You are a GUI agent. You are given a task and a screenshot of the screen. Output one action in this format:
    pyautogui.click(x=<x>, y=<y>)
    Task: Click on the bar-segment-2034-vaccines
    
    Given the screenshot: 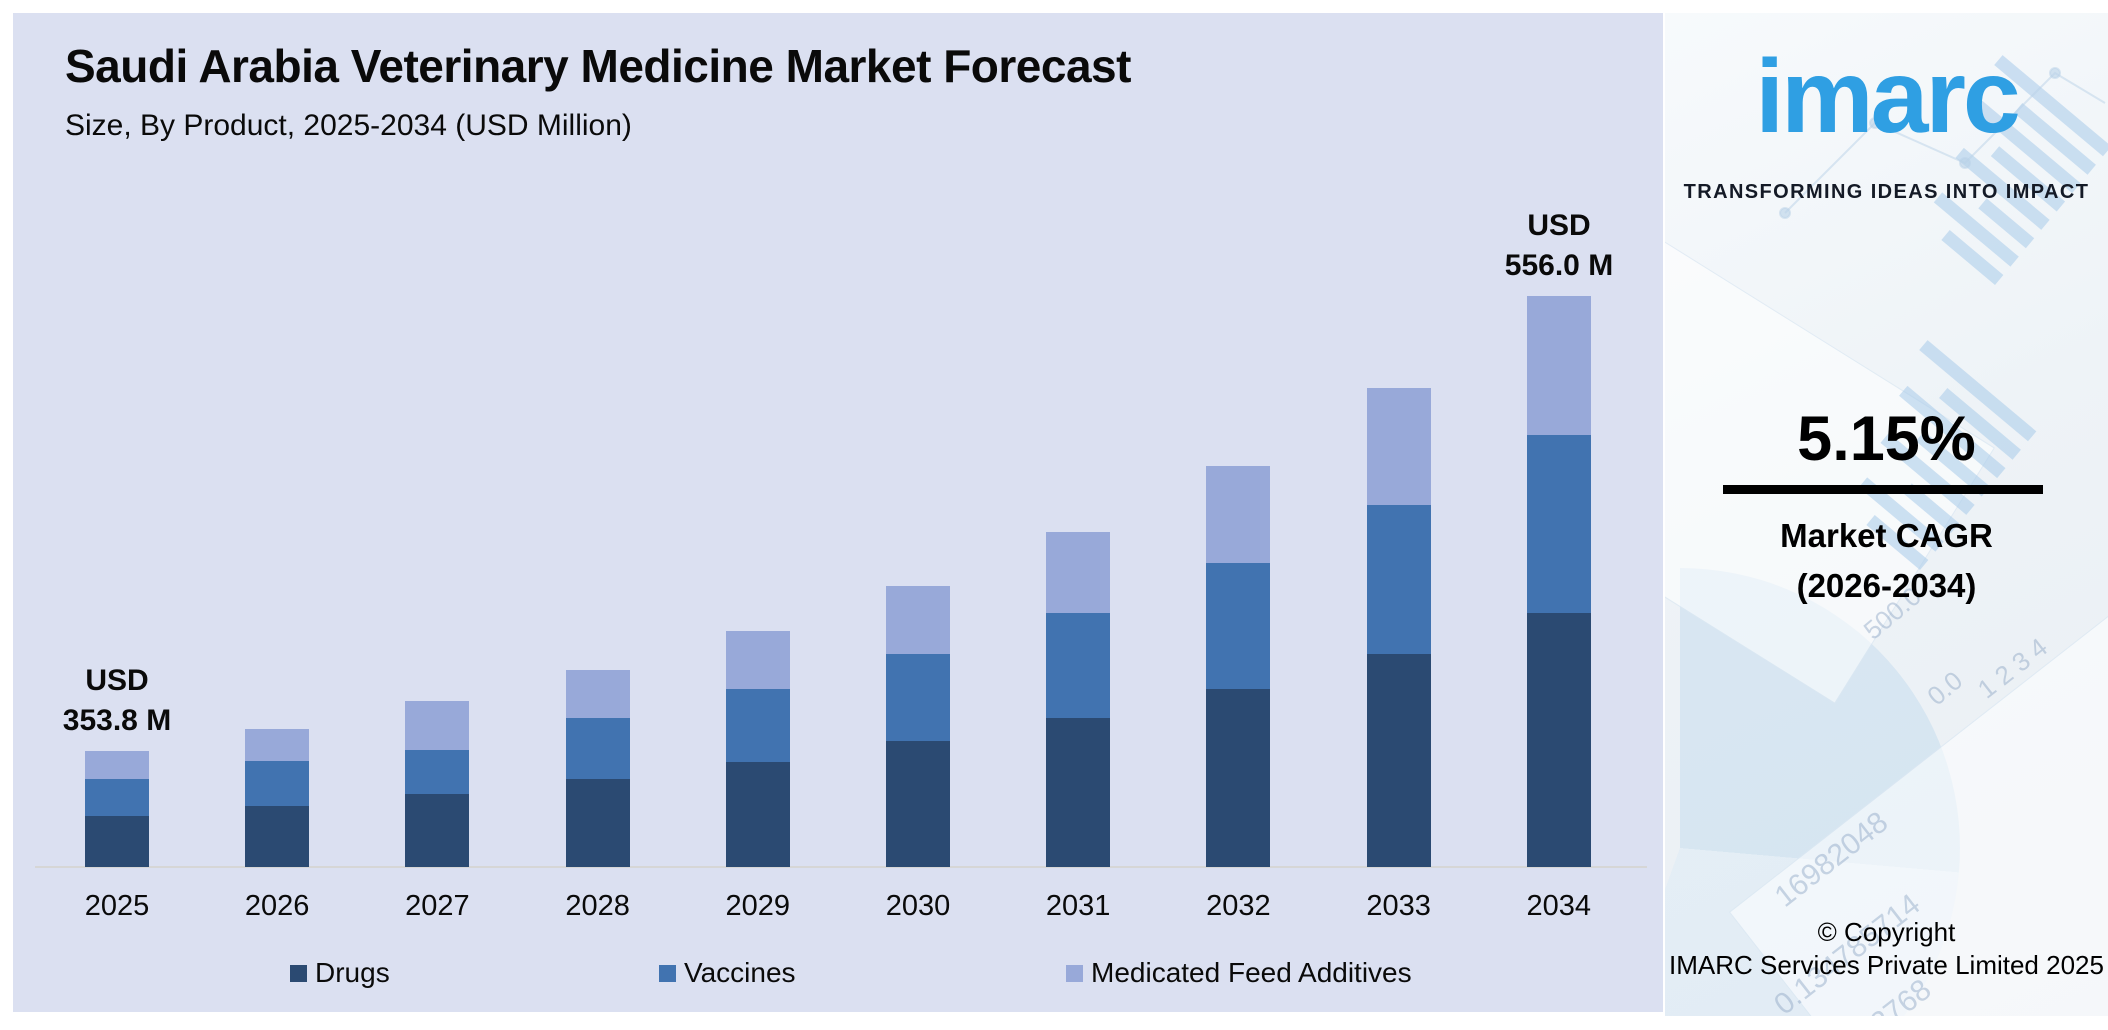 What is the action you would take?
    pyautogui.click(x=1558, y=524)
    